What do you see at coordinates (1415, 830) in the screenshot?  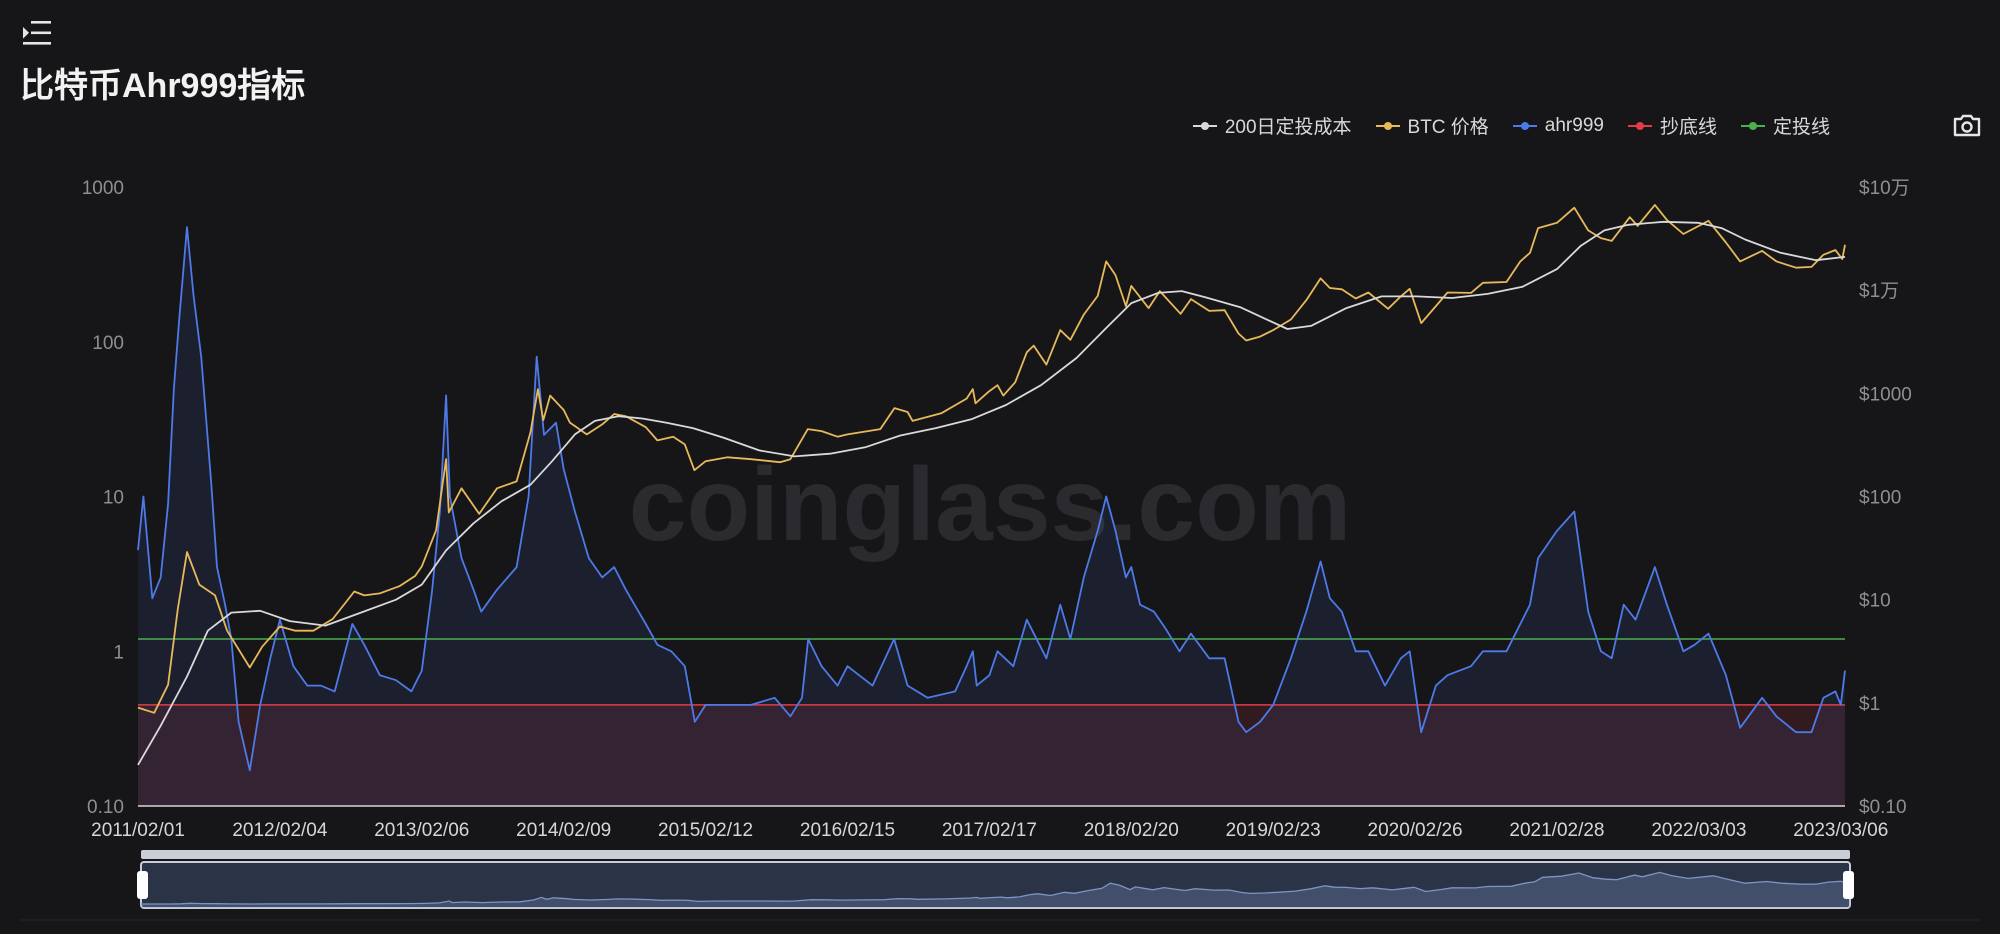 I see `x-tick-label: 2020/02/26` at bounding box center [1415, 830].